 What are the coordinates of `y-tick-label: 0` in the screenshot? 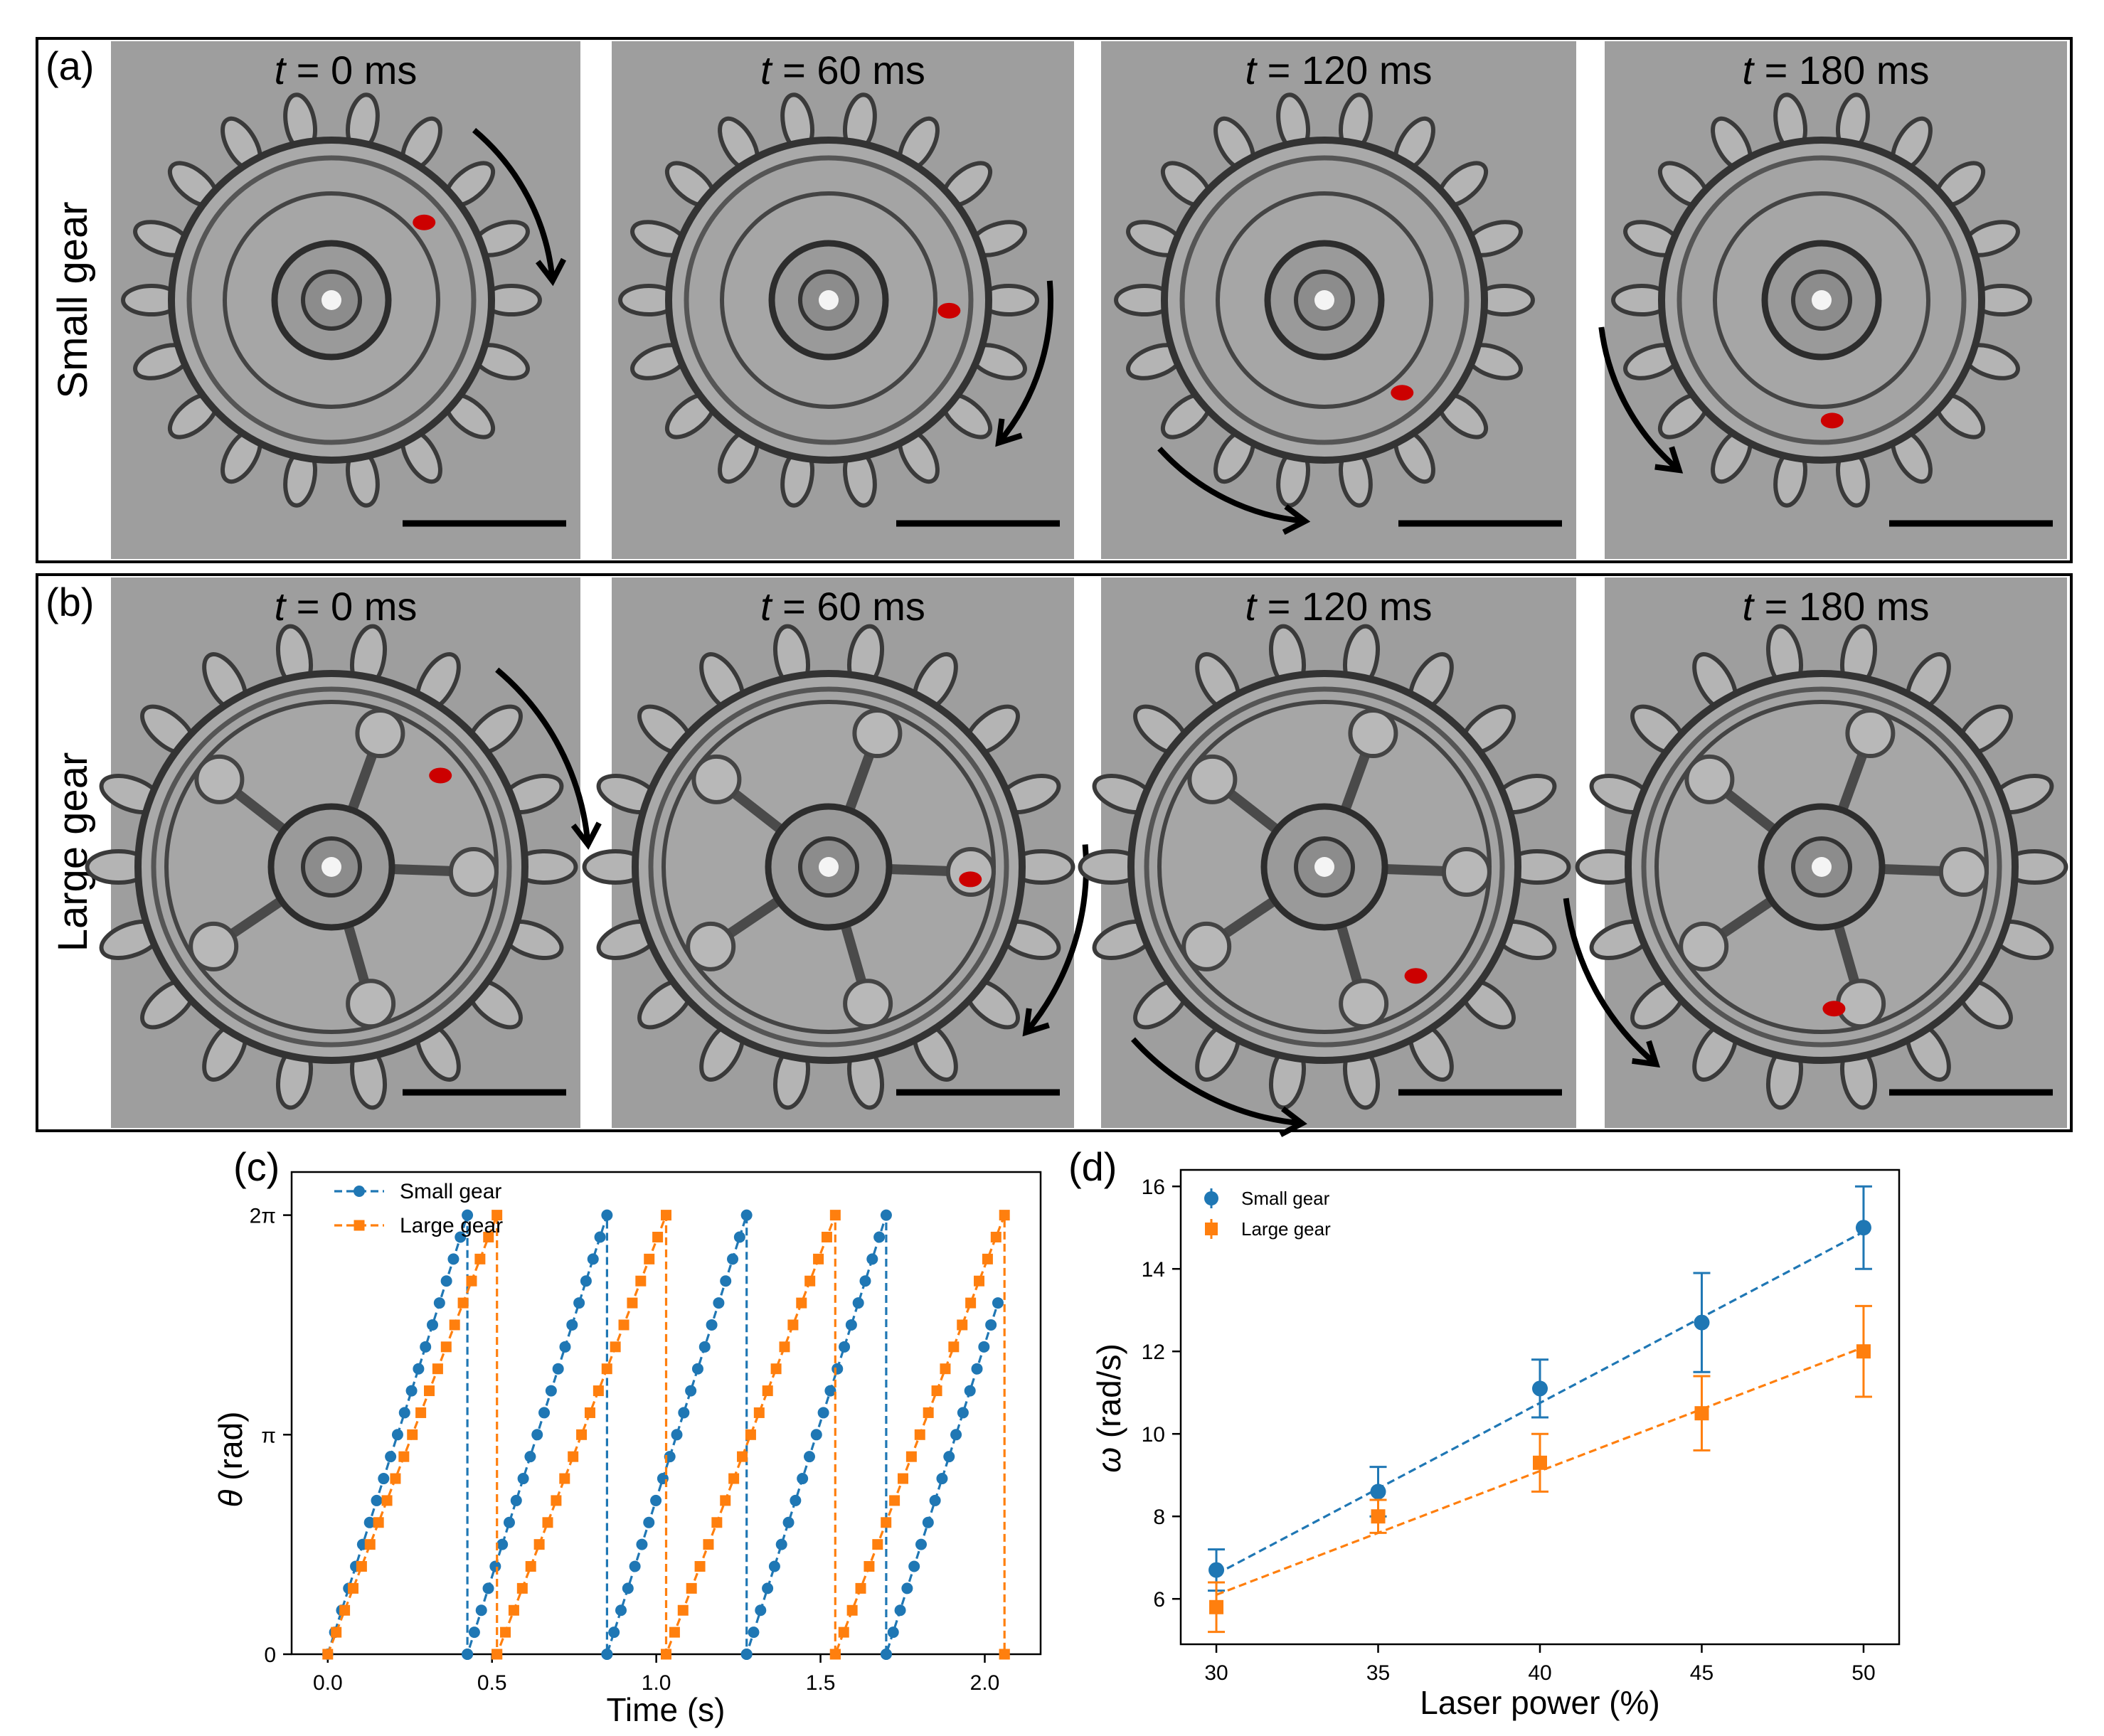 It's located at (270, 1655).